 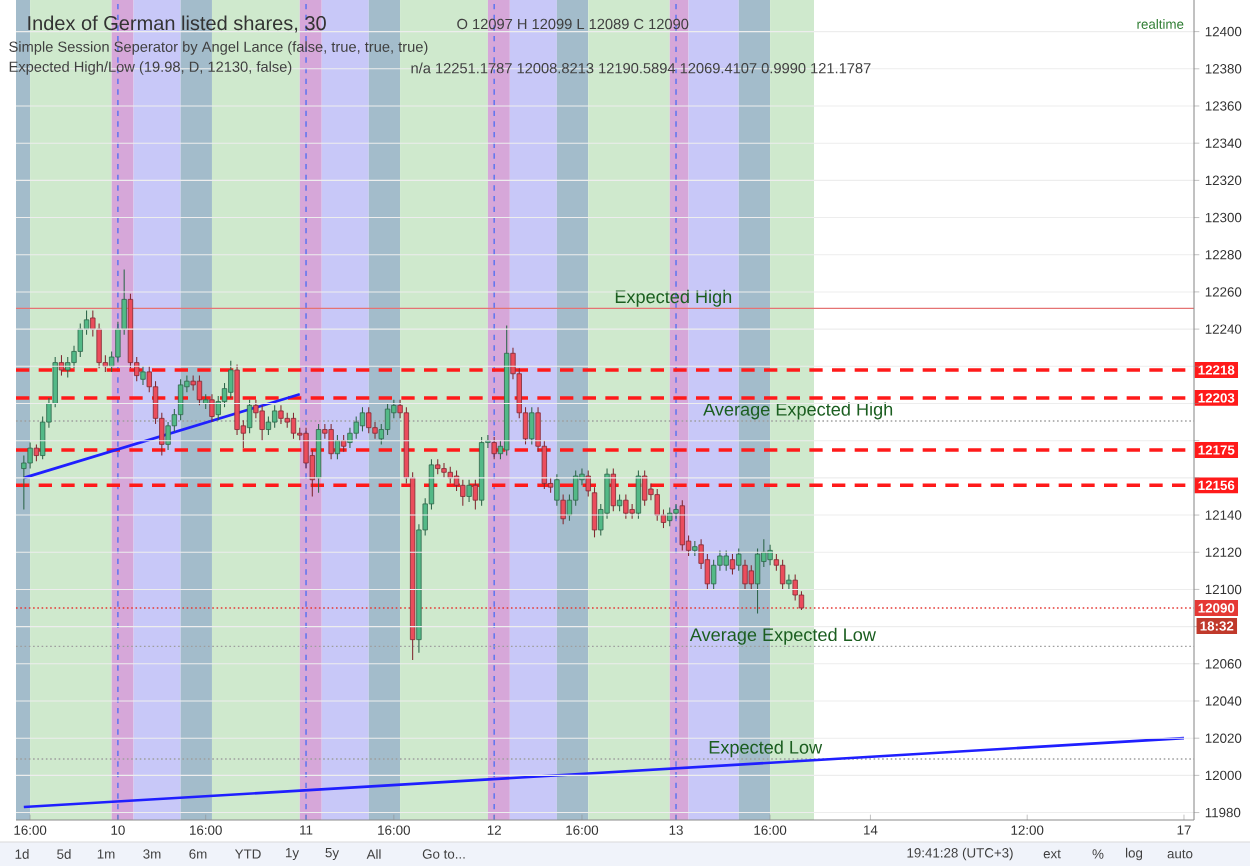 I want to click on text: Index of German listed shares, 30, so click(x=177, y=24).